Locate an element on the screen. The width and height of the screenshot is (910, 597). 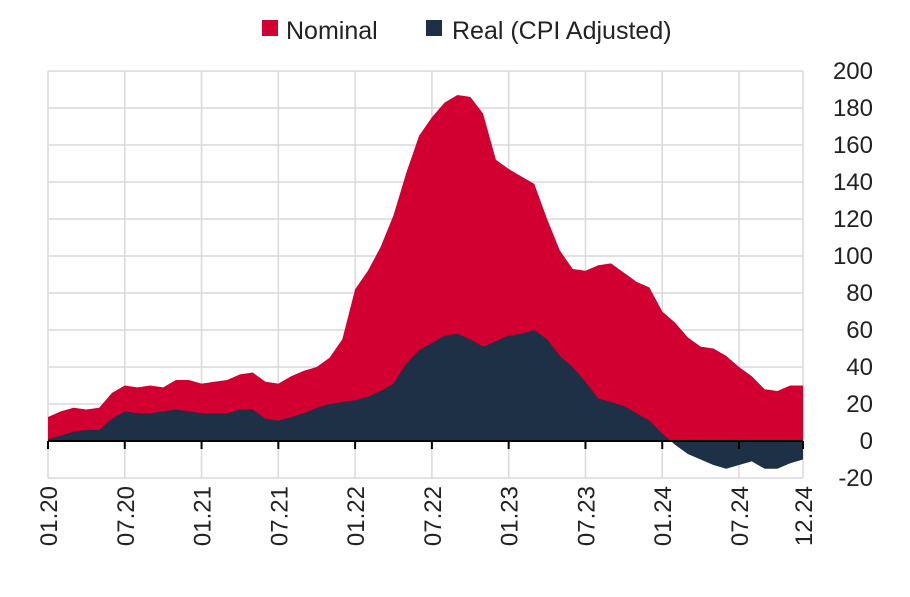
x-tick-label: 07.20 is located at coordinates (126, 516).